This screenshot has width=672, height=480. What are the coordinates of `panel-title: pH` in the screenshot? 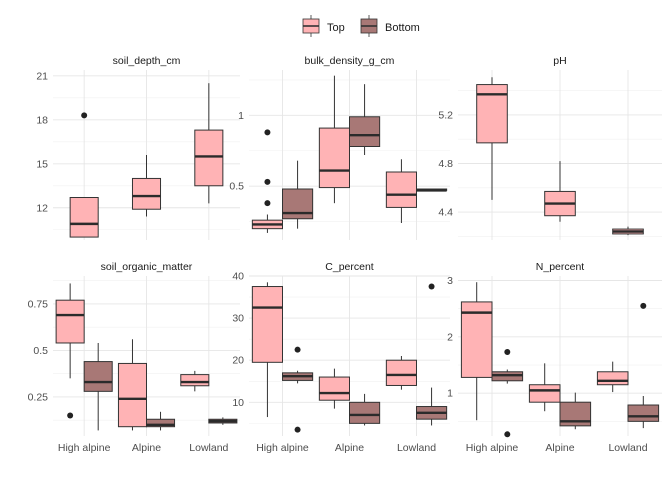 It's located at (559, 61).